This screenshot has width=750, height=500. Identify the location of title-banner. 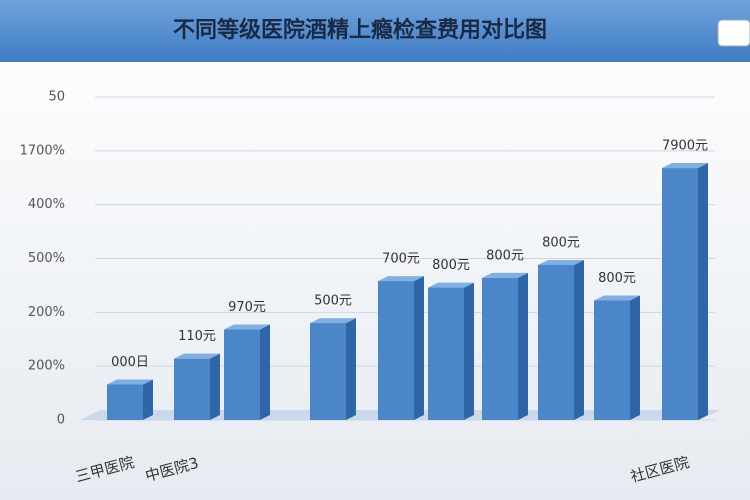
(375, 31).